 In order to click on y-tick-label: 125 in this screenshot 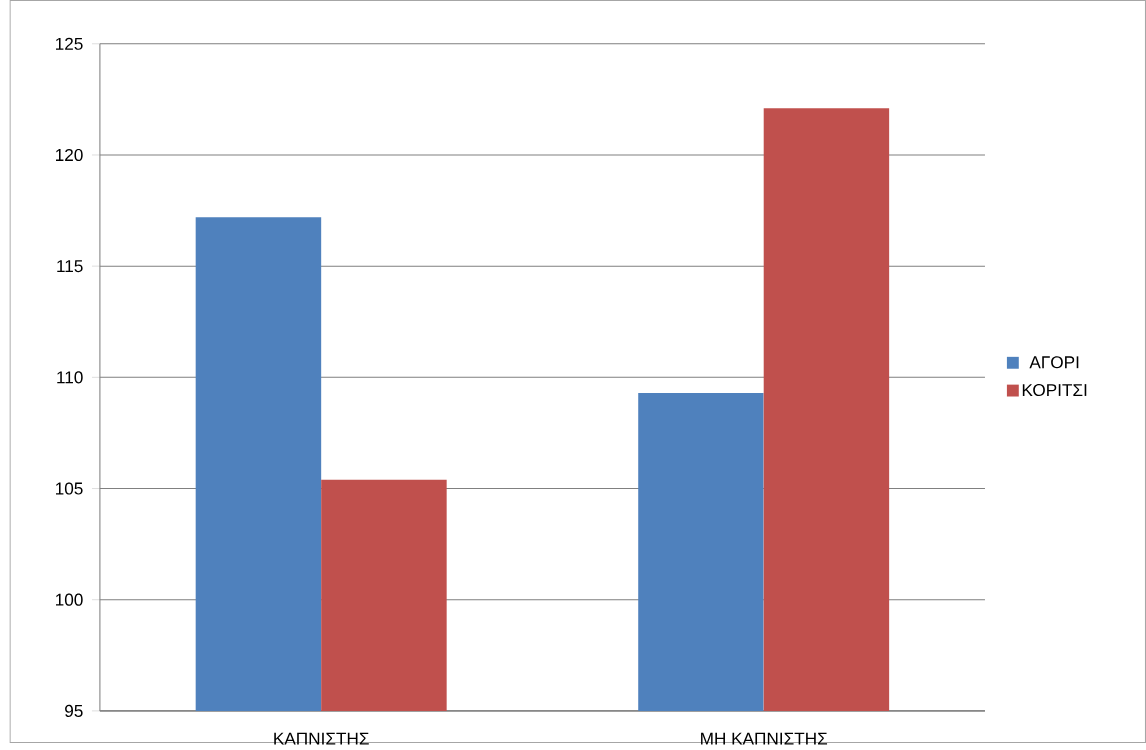, I will do `click(69, 43)`.